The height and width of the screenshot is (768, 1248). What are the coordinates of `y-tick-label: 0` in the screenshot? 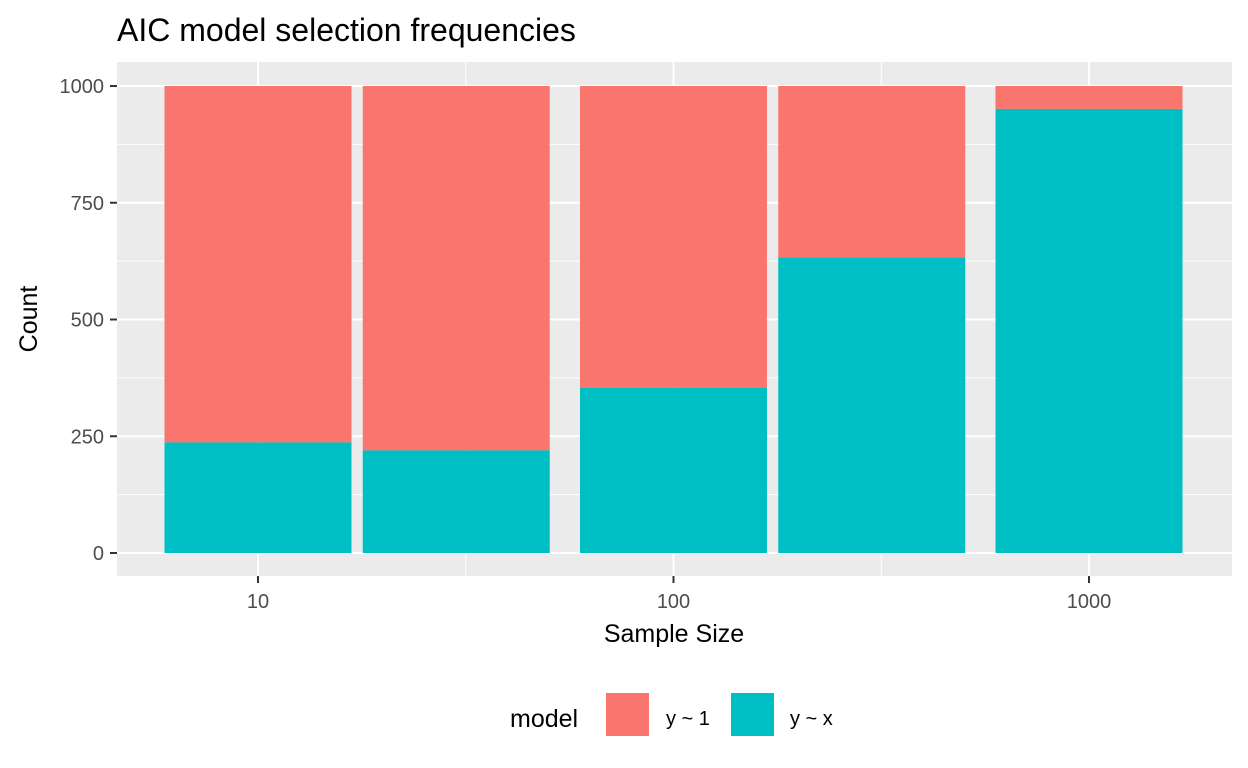 It's located at (98, 554).